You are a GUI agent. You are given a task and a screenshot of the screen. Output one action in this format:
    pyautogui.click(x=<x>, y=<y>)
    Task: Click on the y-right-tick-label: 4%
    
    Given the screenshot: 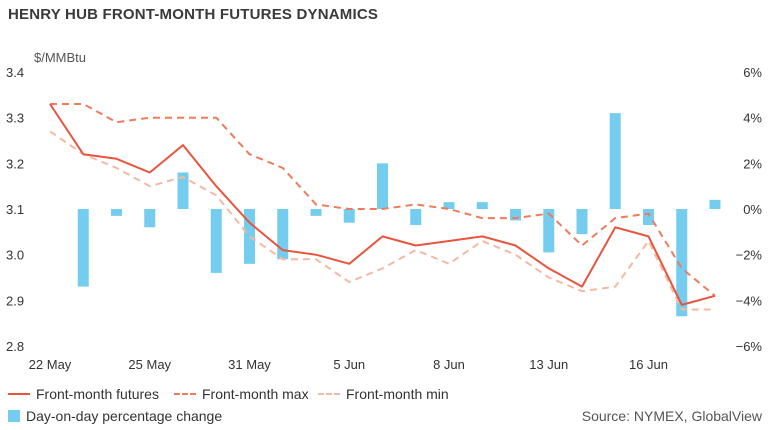 What is the action you would take?
    pyautogui.click(x=752, y=118)
    